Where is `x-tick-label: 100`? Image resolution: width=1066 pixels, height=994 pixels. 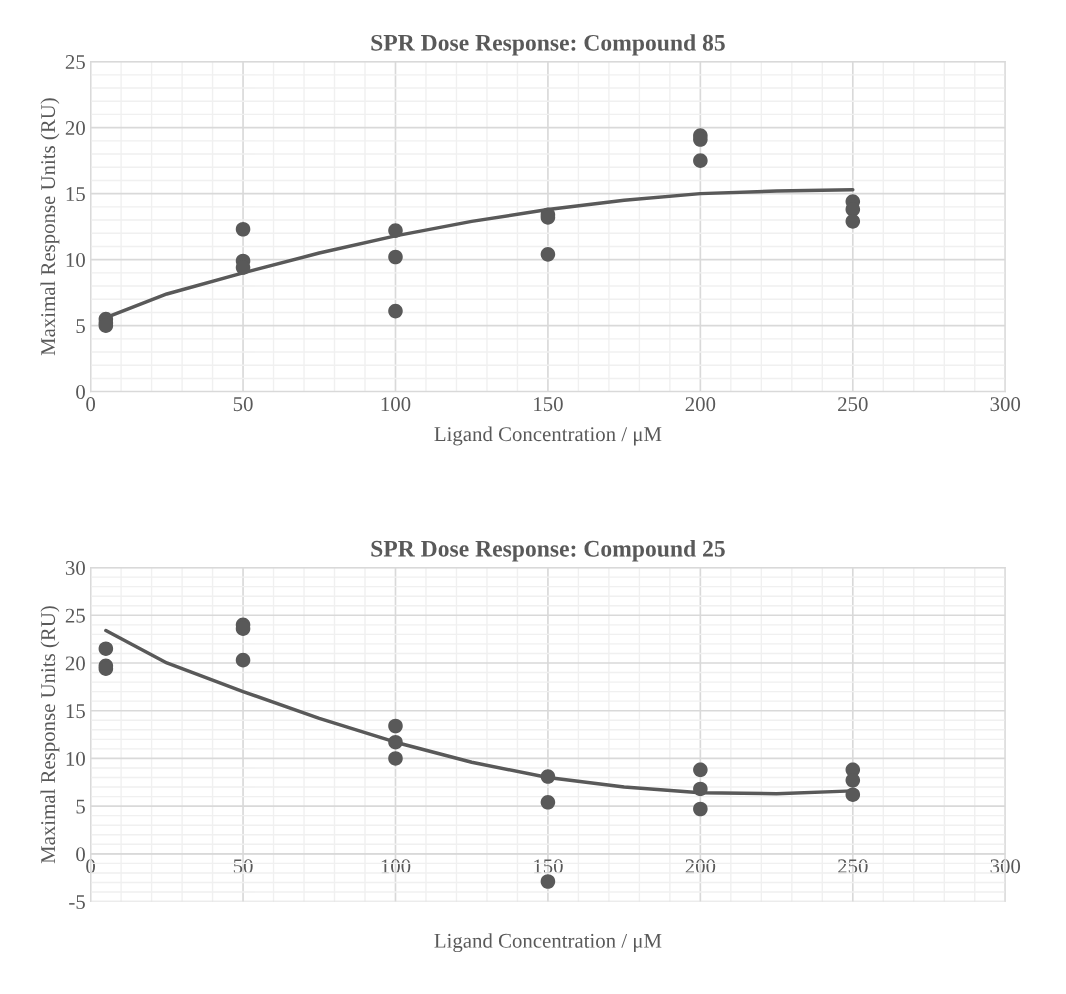
x-tick-label: 100 is located at coordinates (396, 404).